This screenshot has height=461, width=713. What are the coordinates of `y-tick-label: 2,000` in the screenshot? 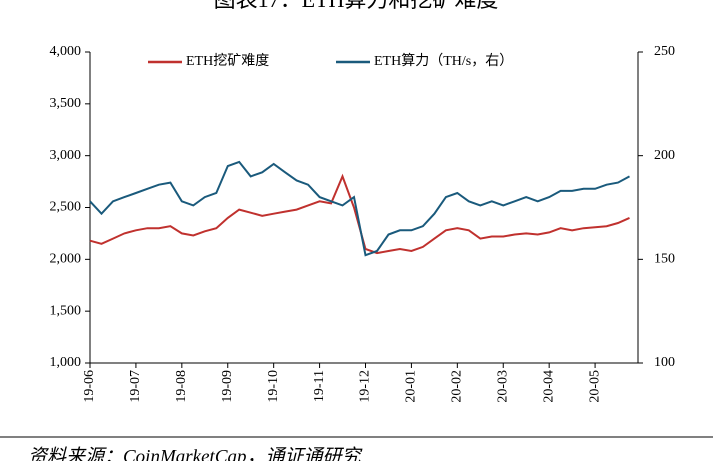 It's located at (66, 259).